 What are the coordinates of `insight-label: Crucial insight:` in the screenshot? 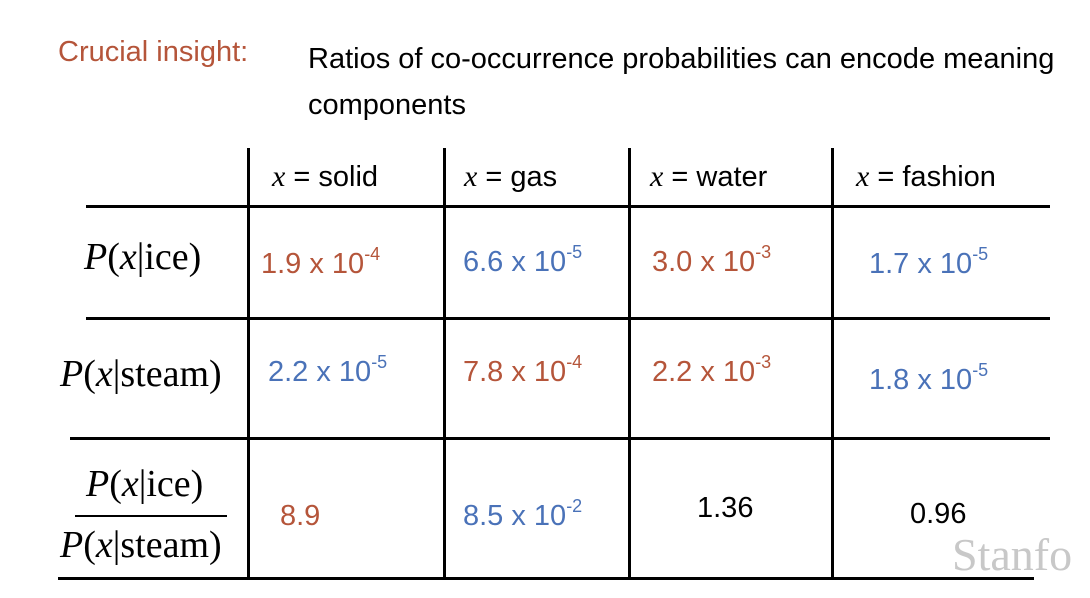 It's located at (153, 52).